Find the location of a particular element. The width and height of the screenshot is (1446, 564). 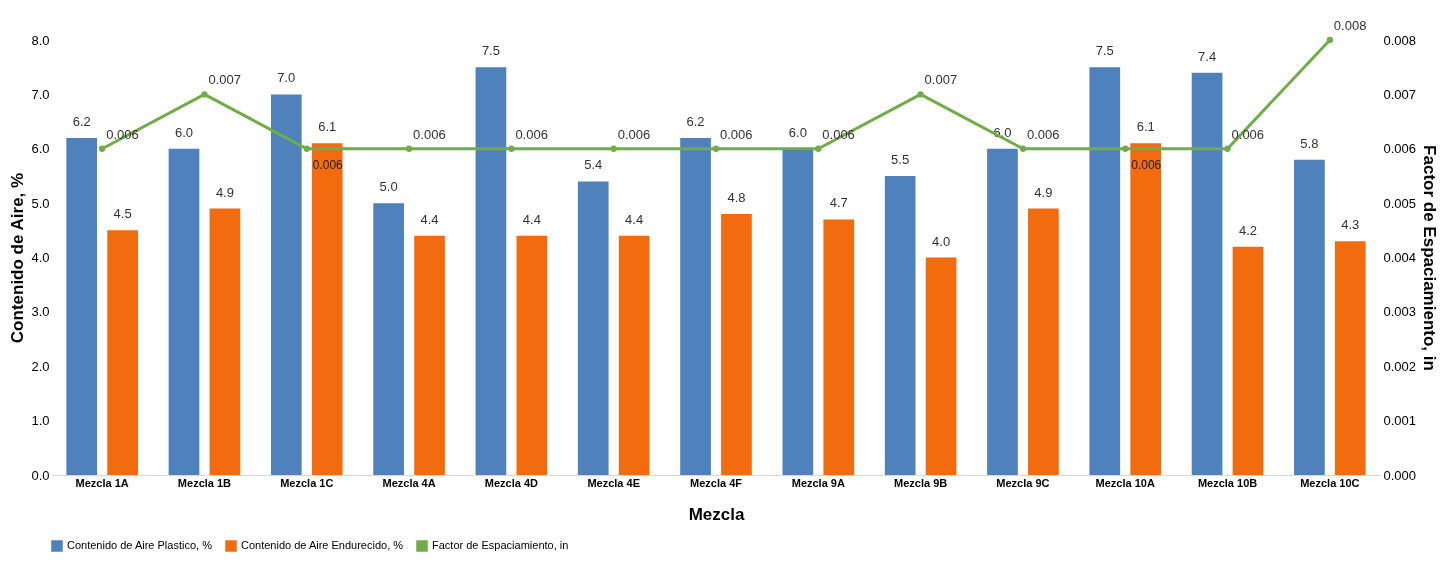

x-tick-label: Mezcla 9C is located at coordinates (1023, 482).